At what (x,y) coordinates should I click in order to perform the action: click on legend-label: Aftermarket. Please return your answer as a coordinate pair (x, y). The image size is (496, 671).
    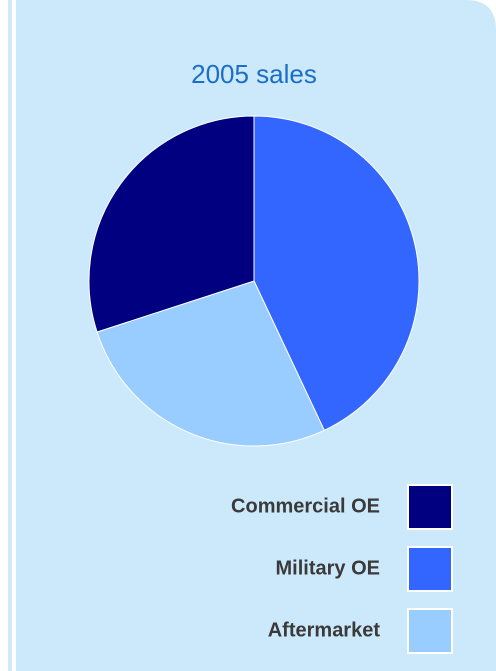
    Looking at the image, I should click on (324, 630).